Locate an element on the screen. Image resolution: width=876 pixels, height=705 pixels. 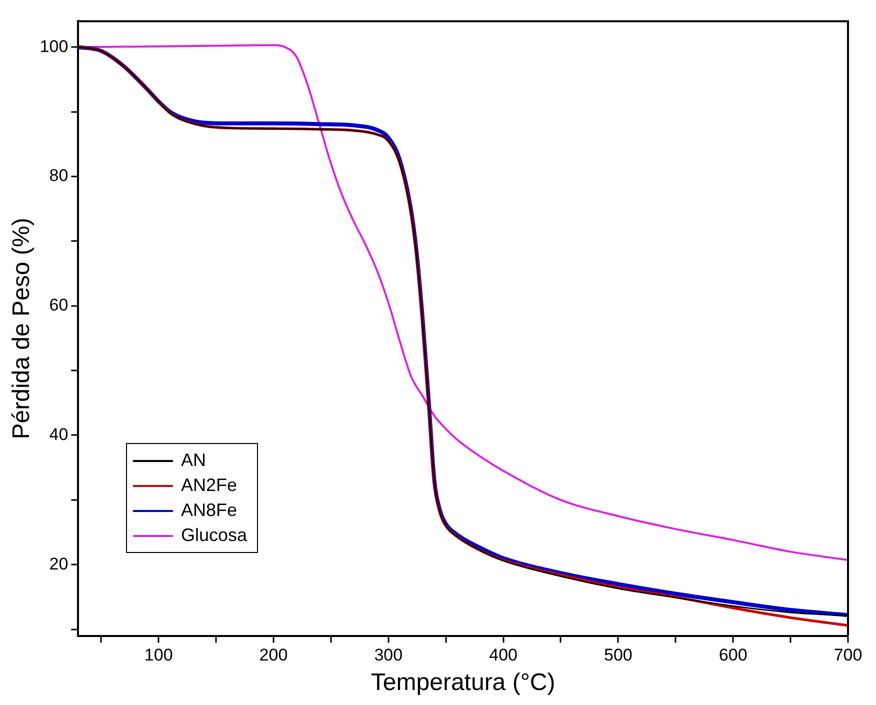
y-tick-label: 20 is located at coordinates (58, 564).